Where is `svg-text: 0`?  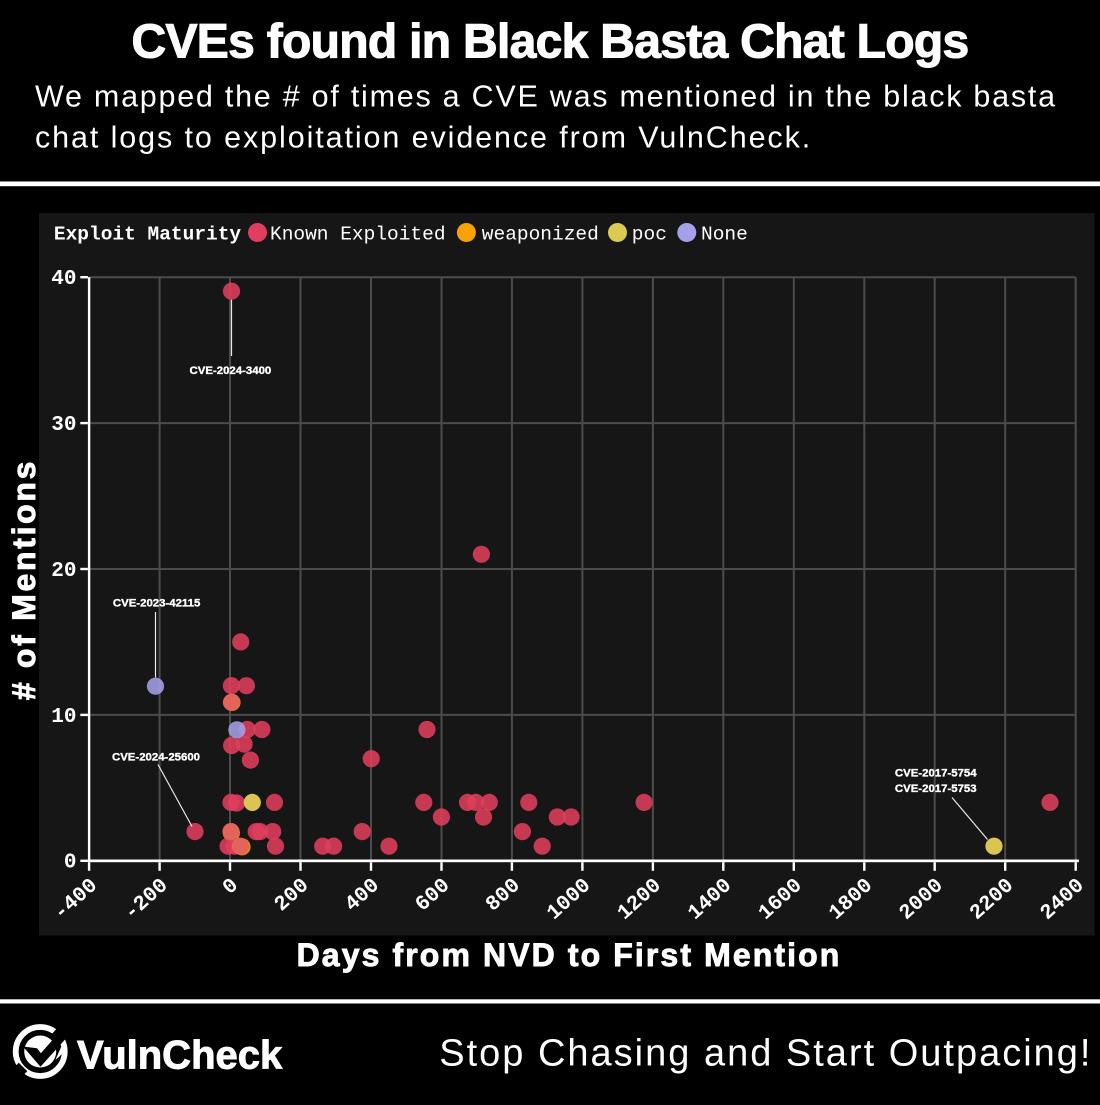
svg-text: 0 is located at coordinates (70, 863).